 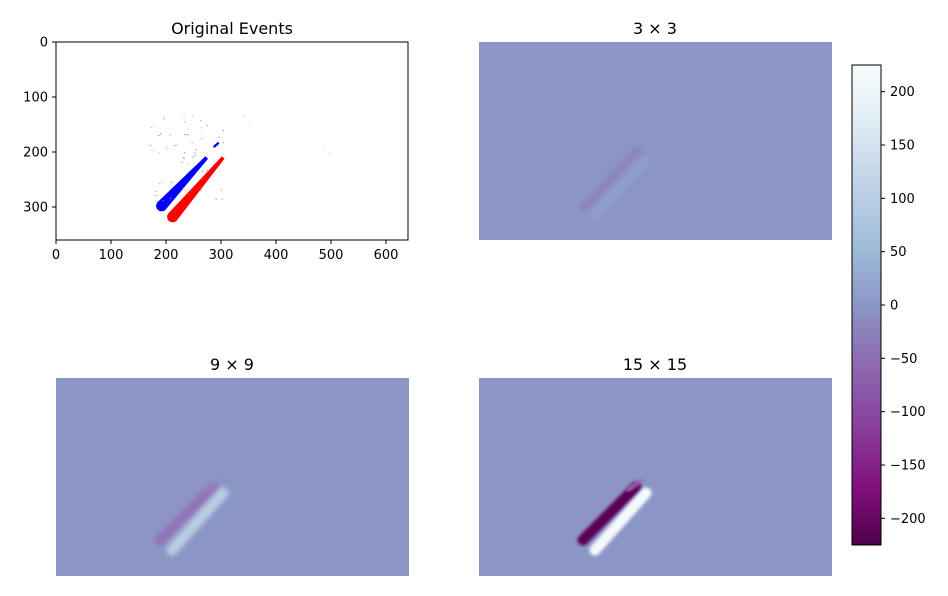 What do you see at coordinates (35, 98) in the screenshot?
I see `y-tick-label: 100` at bounding box center [35, 98].